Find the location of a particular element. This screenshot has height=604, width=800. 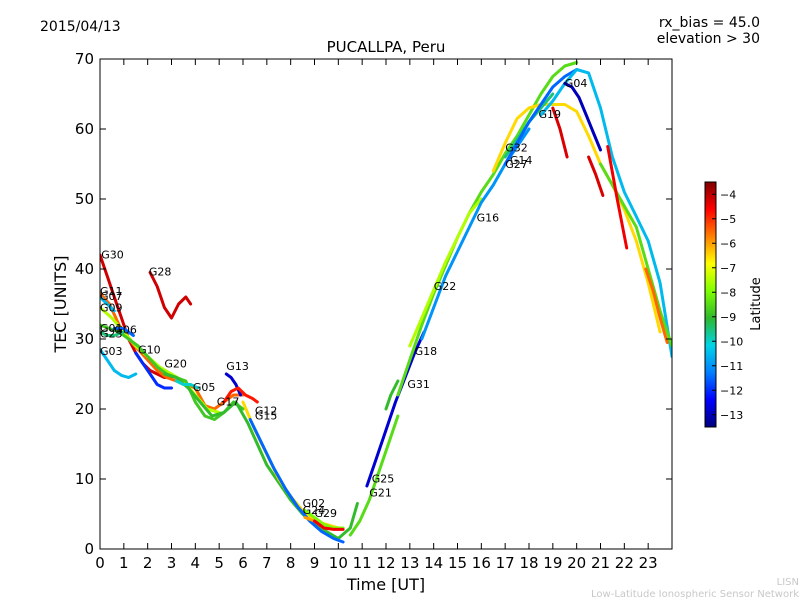

colorbar-tick-label: −6 is located at coordinates (728, 243).